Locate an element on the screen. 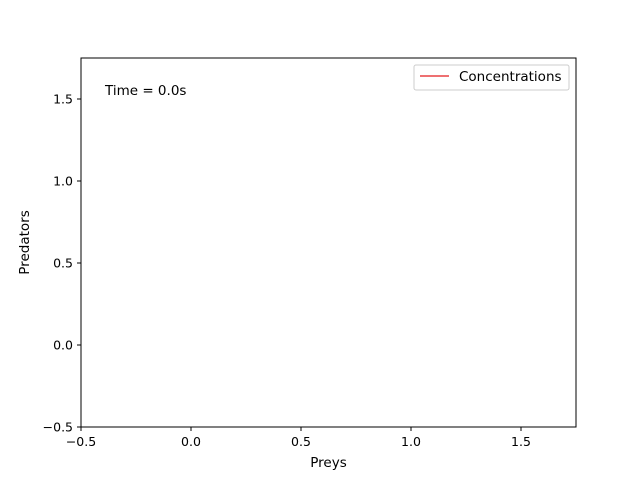 Image resolution: width=640 pixels, height=480 pixels. time-annotation: Time = 0.0s is located at coordinates (145, 91).